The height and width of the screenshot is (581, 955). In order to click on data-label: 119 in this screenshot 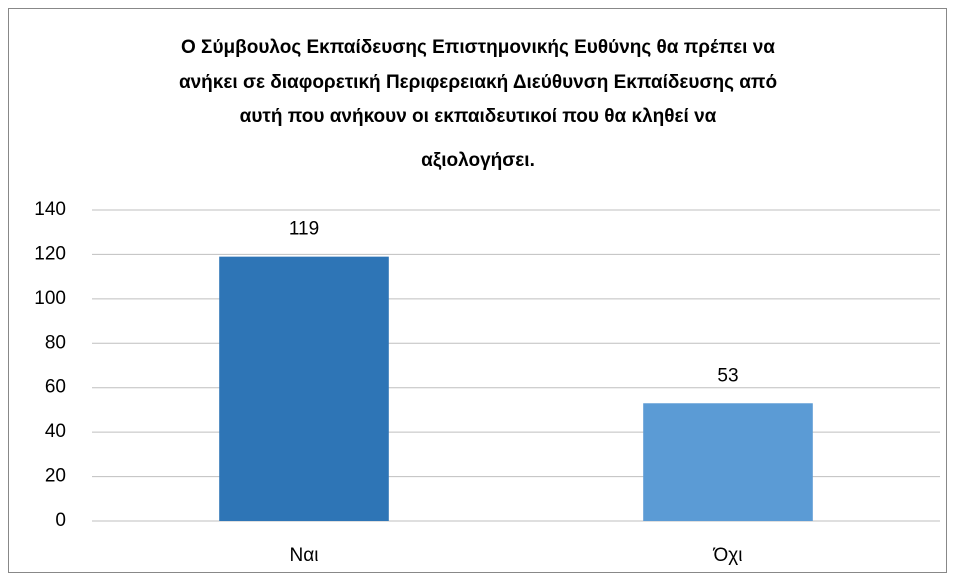, I will do `click(304, 229)`.